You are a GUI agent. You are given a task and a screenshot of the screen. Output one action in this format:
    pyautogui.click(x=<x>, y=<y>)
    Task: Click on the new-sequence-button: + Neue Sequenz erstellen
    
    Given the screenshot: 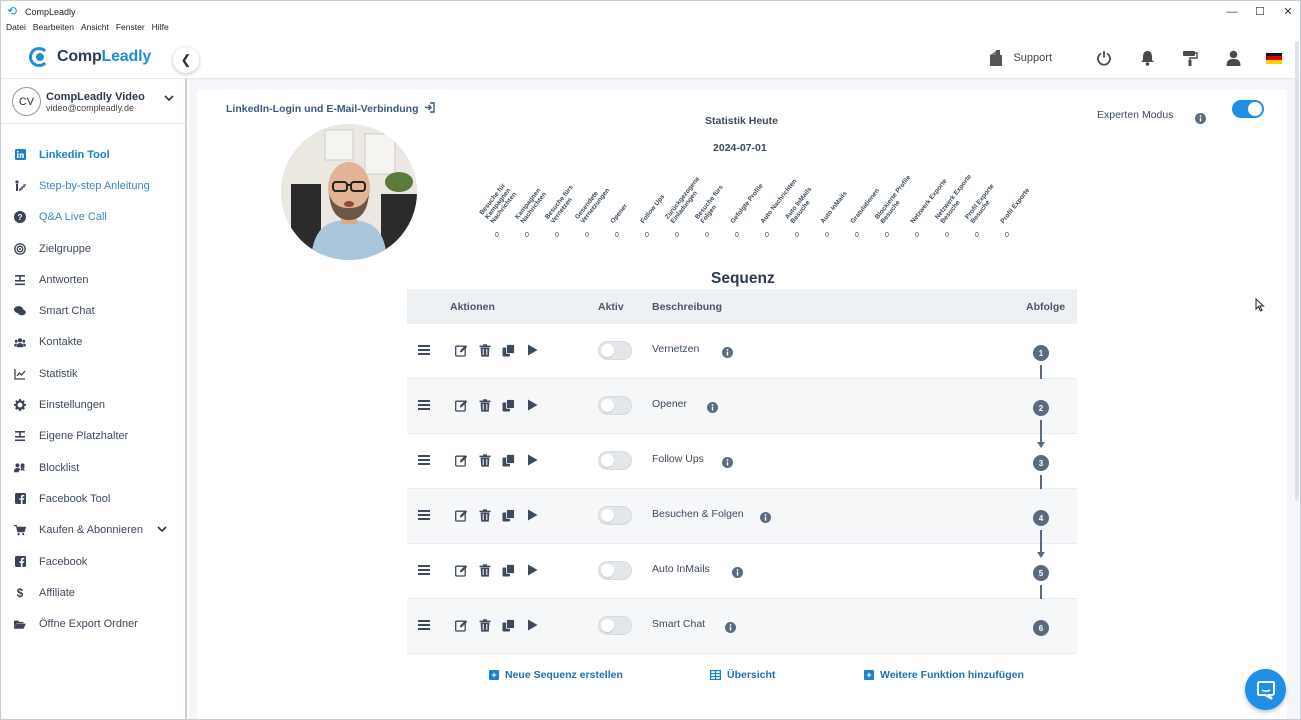 What is the action you would take?
    pyautogui.click(x=556, y=675)
    